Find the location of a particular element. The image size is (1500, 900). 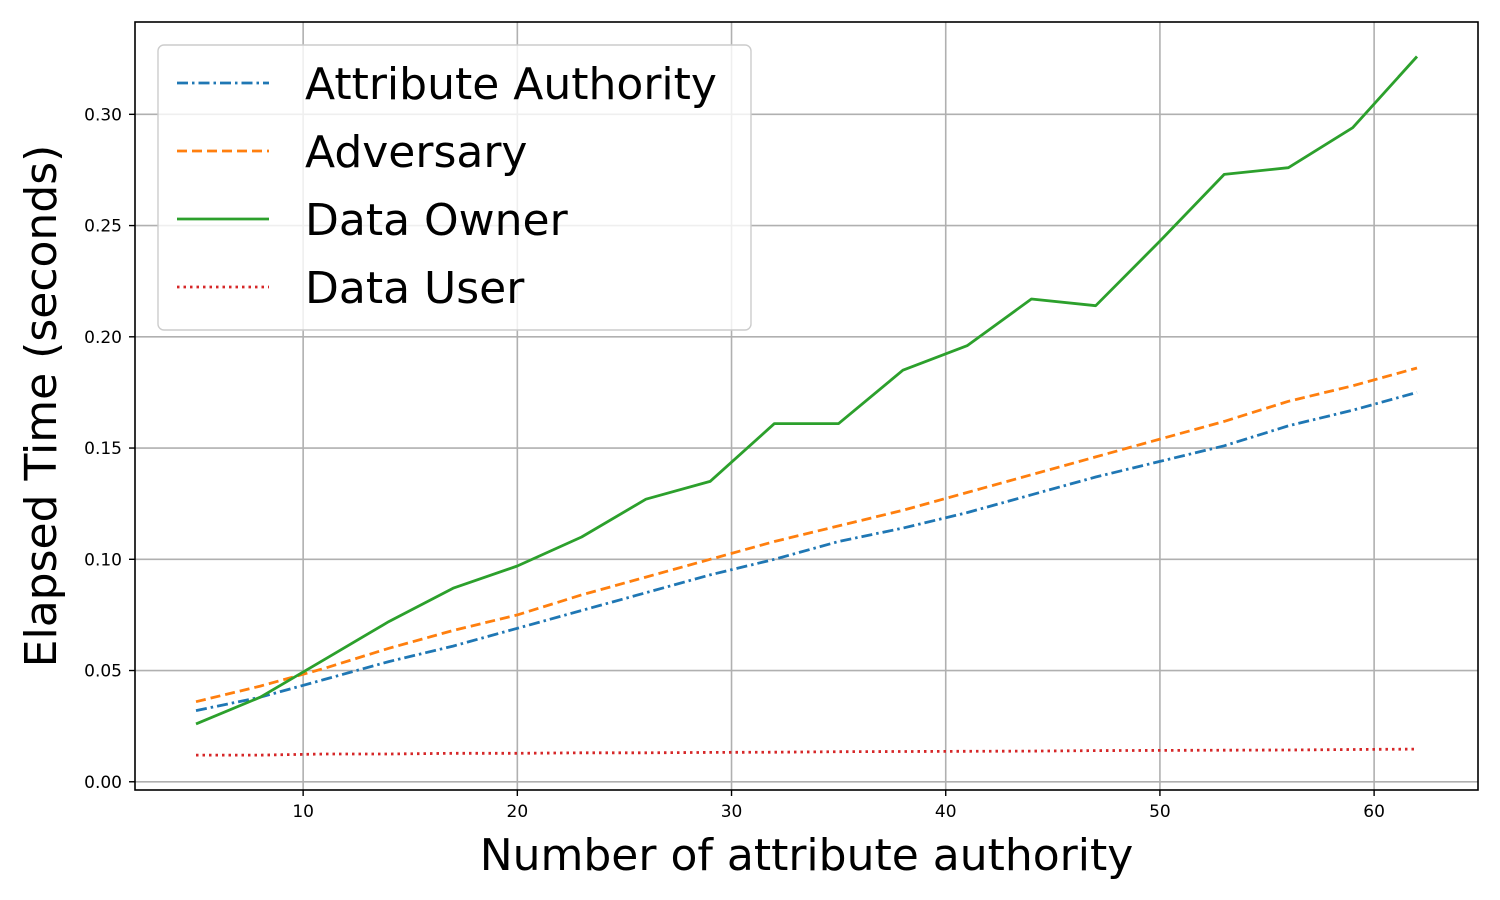

legend-label: Attribute Authority is located at coordinates (511, 84).